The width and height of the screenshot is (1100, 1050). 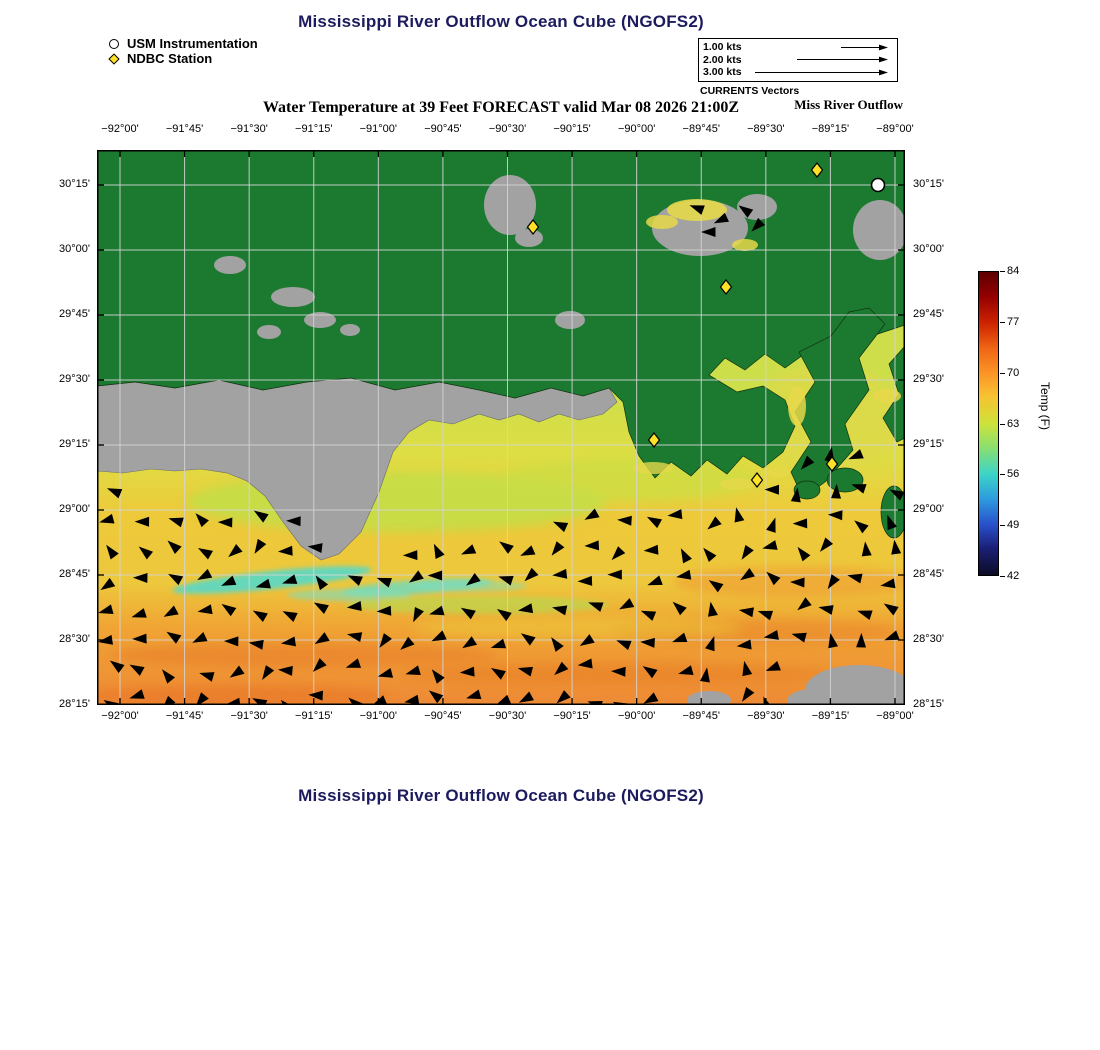 I want to click on vector-scale-row: 2.00 kts, so click(x=798, y=60).